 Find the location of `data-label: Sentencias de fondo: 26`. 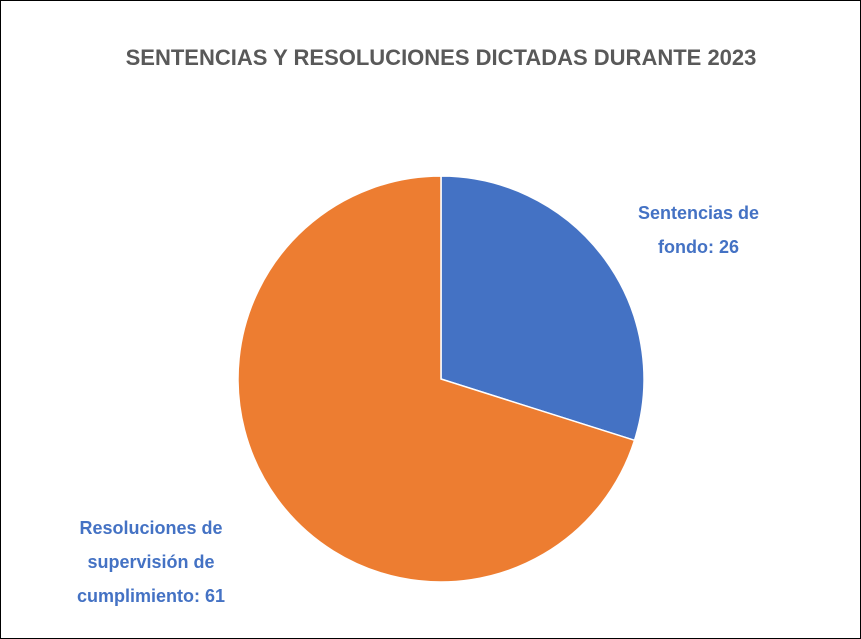

data-label: Sentencias de fondo: 26 is located at coordinates (698, 230).